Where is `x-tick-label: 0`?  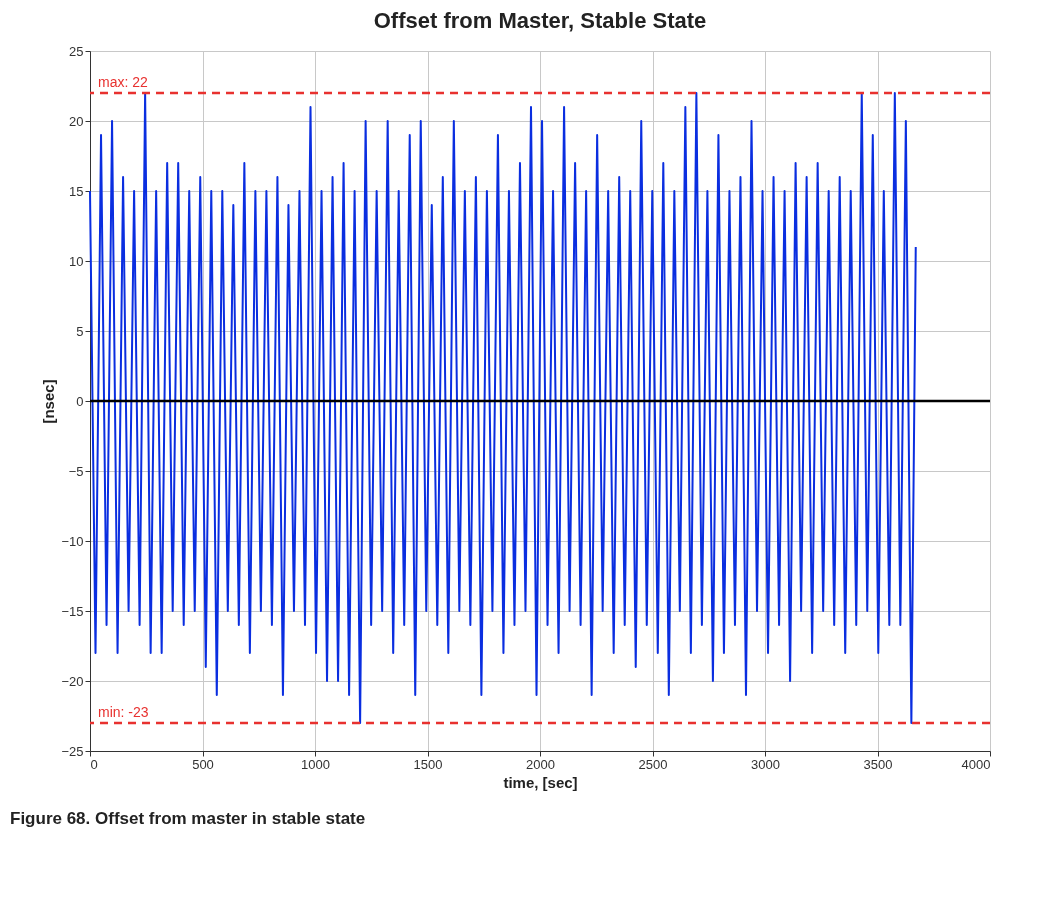 x-tick-label: 0 is located at coordinates (94, 764).